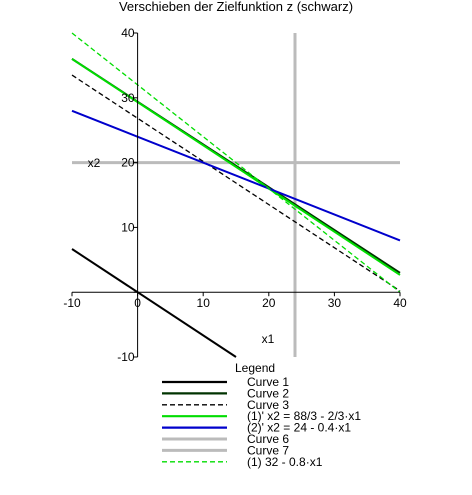 The height and width of the screenshot is (495, 472). I want to click on x-axis-label: x1, so click(268, 339).